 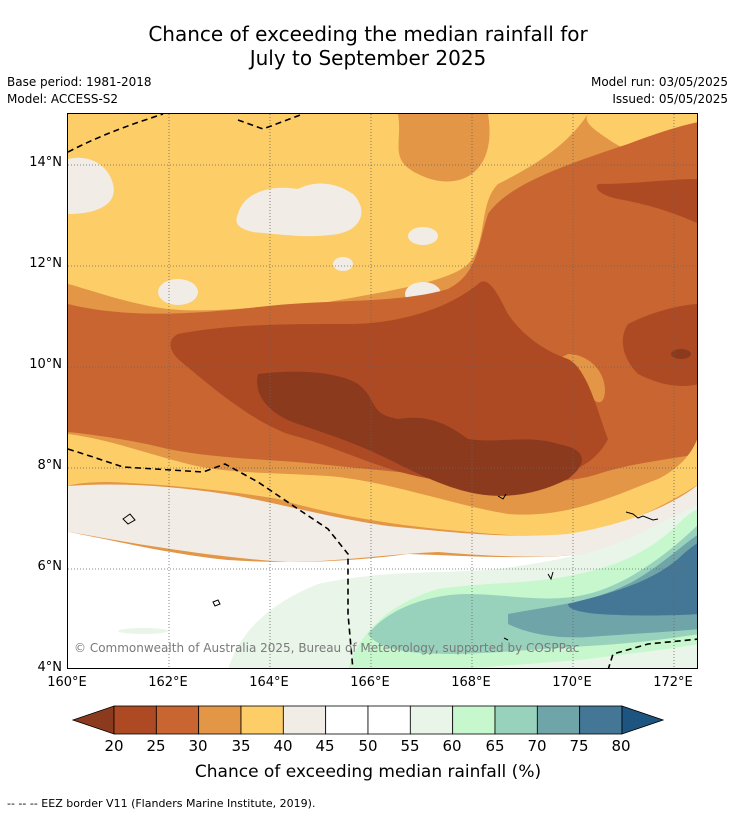 I want to click on lat-label-6n: 6°N, so click(x=50, y=566).